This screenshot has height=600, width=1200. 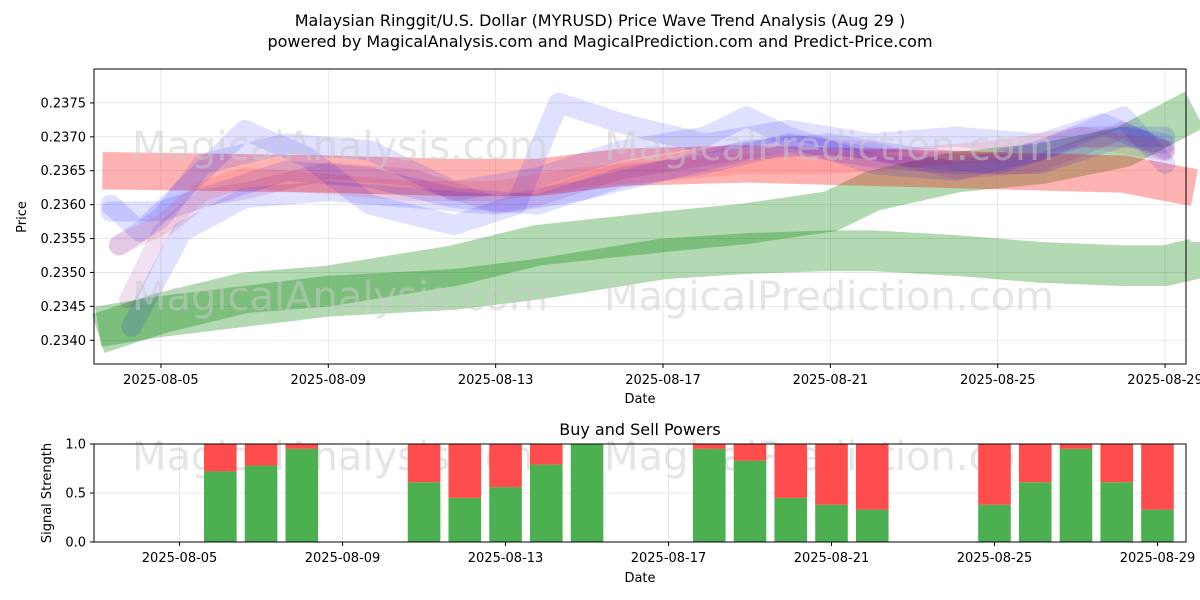 I want to click on watermark-3: MagicalPrediction.com, so click(x=829, y=297).